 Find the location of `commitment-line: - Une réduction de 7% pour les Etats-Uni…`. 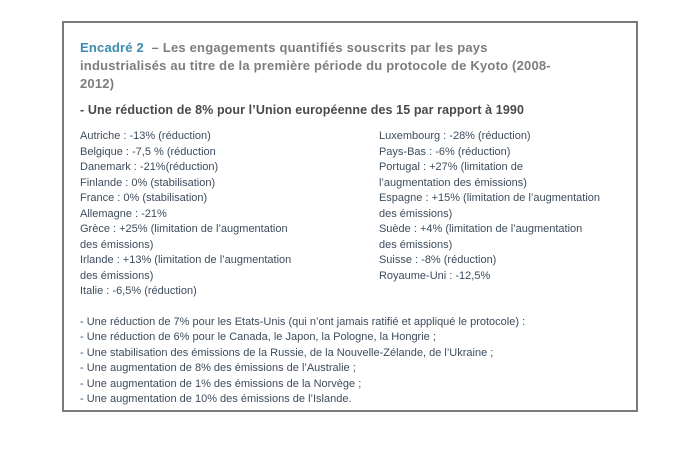

commitment-line: - Une réduction de 7% pour les Etats-Uni… is located at coordinates (303, 321).